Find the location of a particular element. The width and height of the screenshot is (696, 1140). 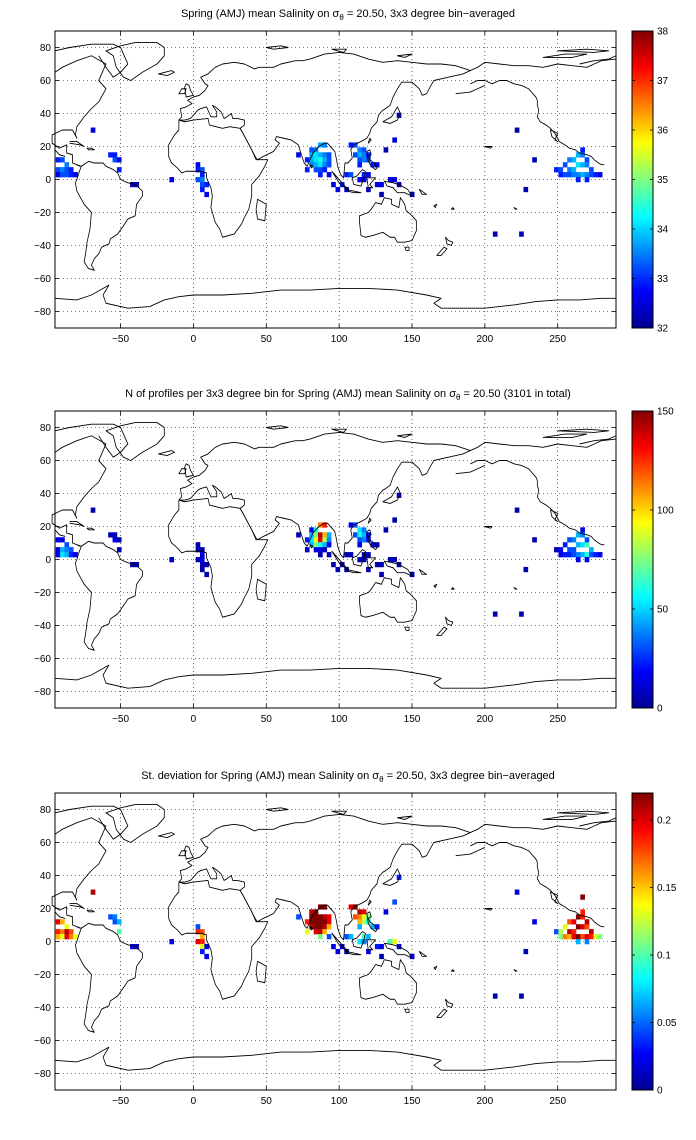

y-tick-label: −40 is located at coordinates (42, 1008).